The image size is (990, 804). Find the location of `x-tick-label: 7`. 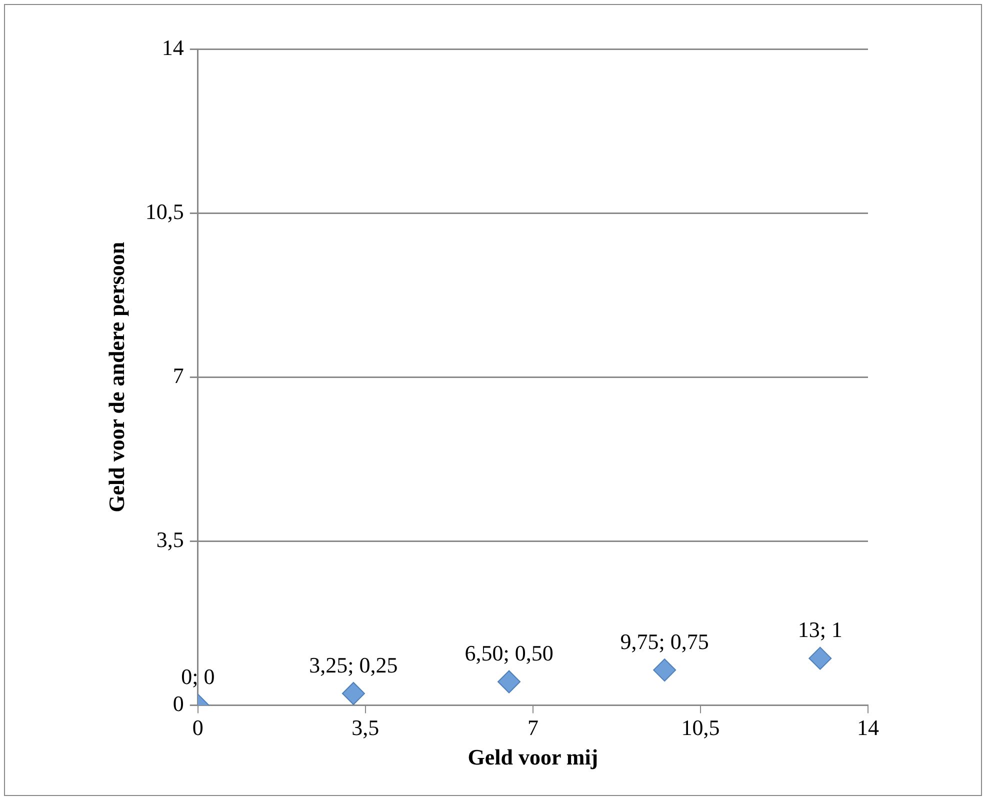

x-tick-label: 7 is located at coordinates (532, 727).